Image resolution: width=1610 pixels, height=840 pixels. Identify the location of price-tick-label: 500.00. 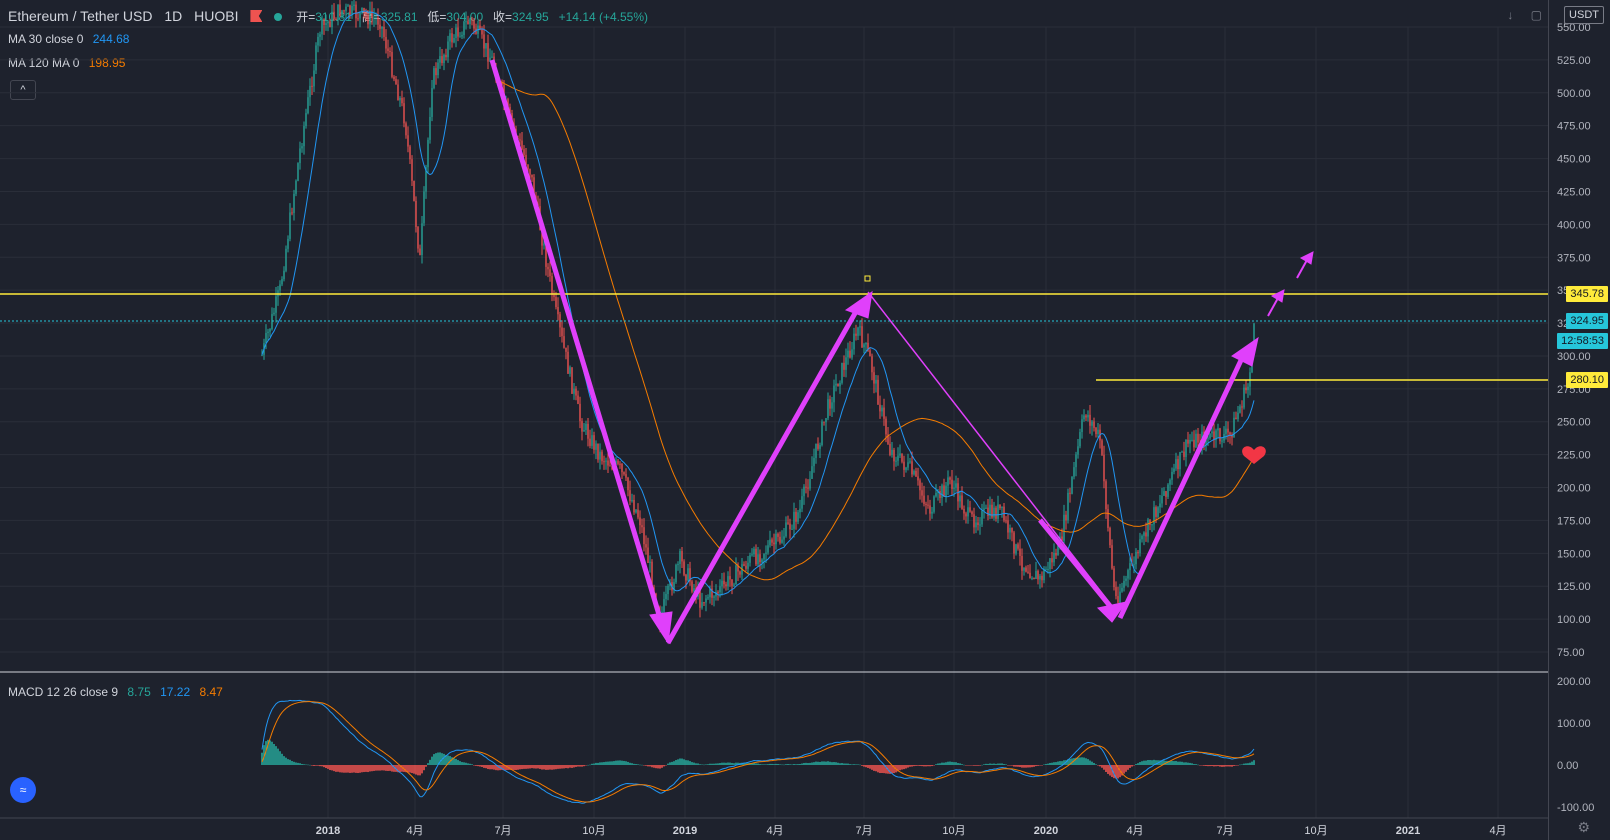
(1574, 94).